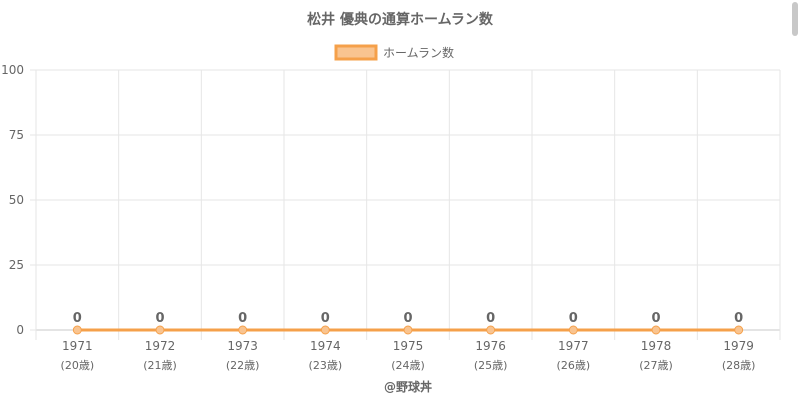 Image resolution: width=800 pixels, height=400 pixels. I want to click on y-tick-label: 100, so click(12, 70).